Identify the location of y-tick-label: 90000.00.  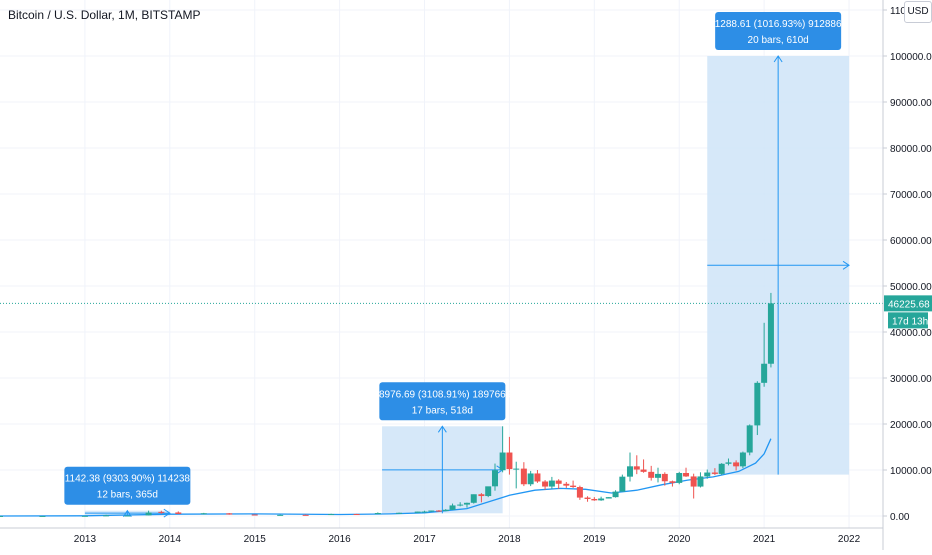
(911, 103).